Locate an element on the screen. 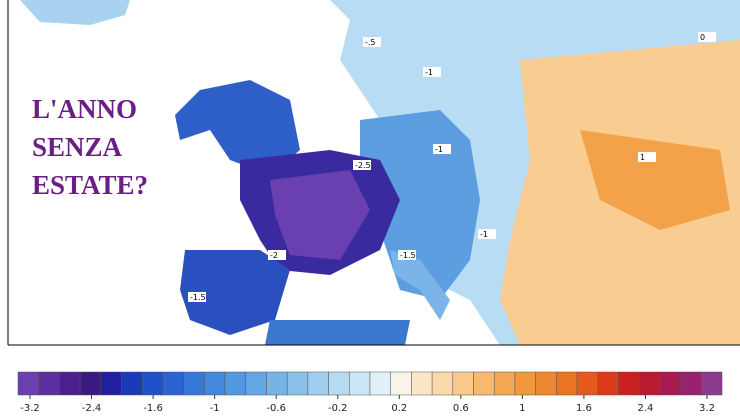 This screenshot has width=740, height=416. iceland is located at coordinates (75, 12).